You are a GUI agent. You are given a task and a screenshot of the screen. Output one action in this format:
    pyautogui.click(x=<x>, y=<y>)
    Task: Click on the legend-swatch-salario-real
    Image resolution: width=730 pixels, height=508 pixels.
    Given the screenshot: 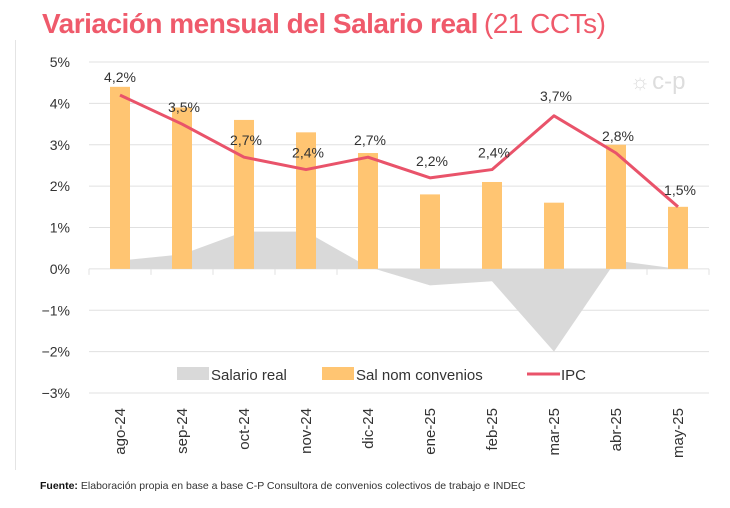 What is the action you would take?
    pyautogui.click(x=193, y=373)
    